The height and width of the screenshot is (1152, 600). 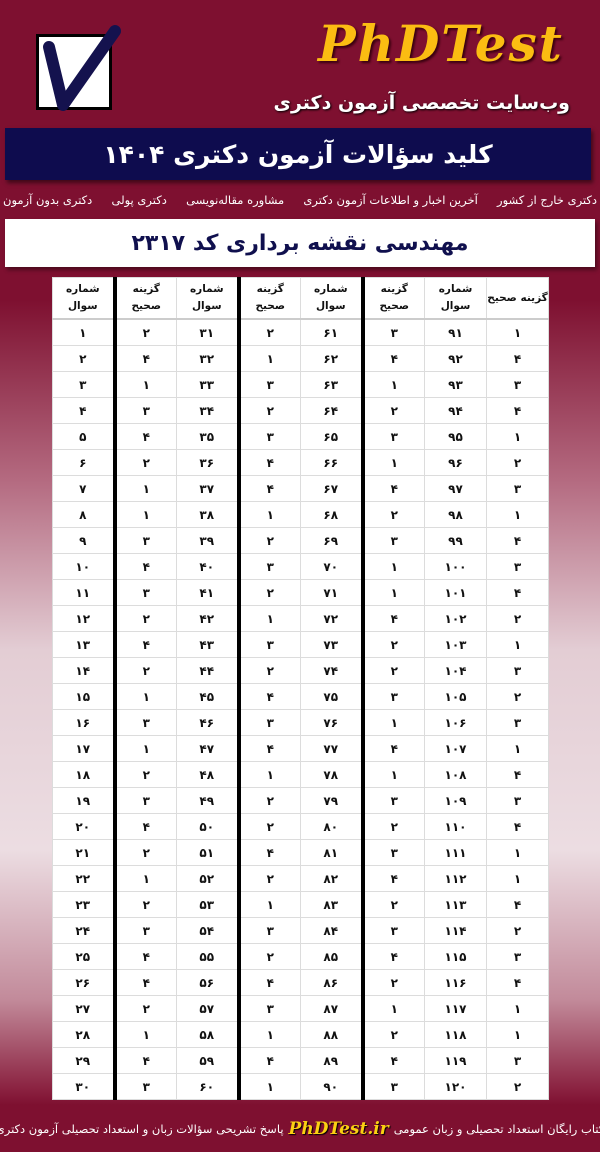 I want to click on question-number: ۷۱, so click(x=331, y=592).